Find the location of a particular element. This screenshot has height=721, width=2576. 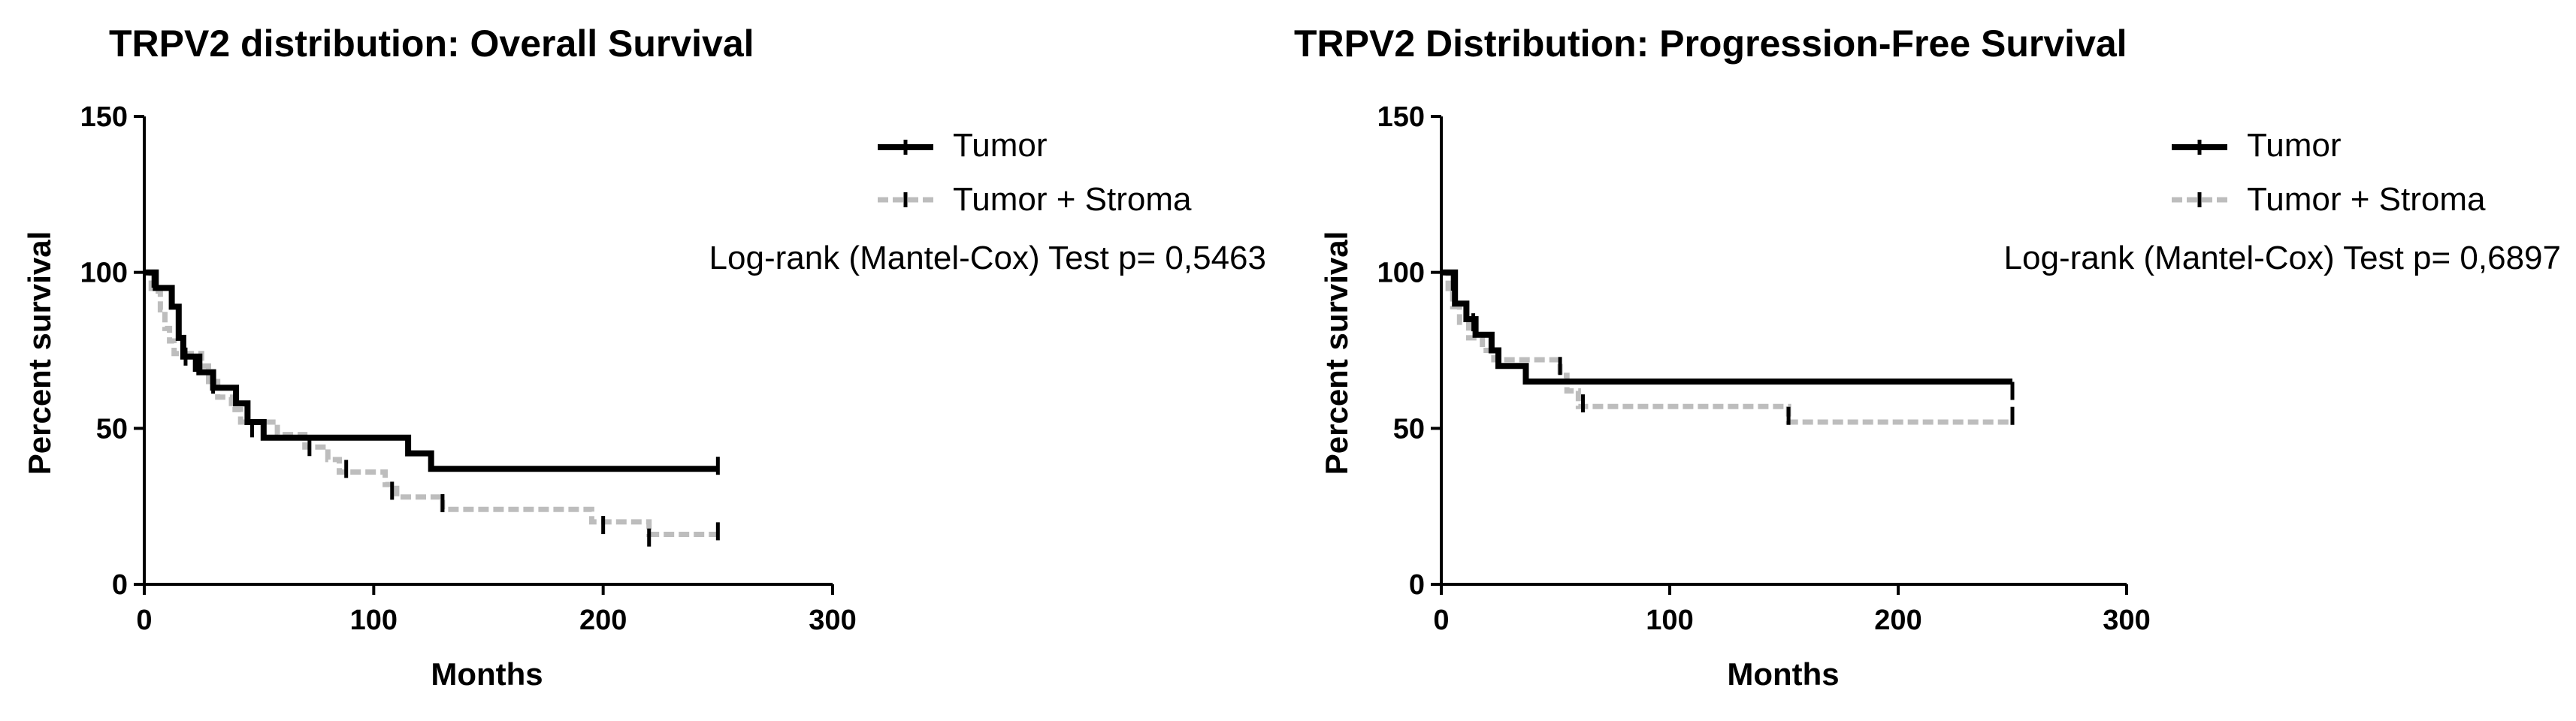

logrank-annotation: Log-rank (Mantel-Cox) Test p= 0,5463 is located at coordinates (988, 258).